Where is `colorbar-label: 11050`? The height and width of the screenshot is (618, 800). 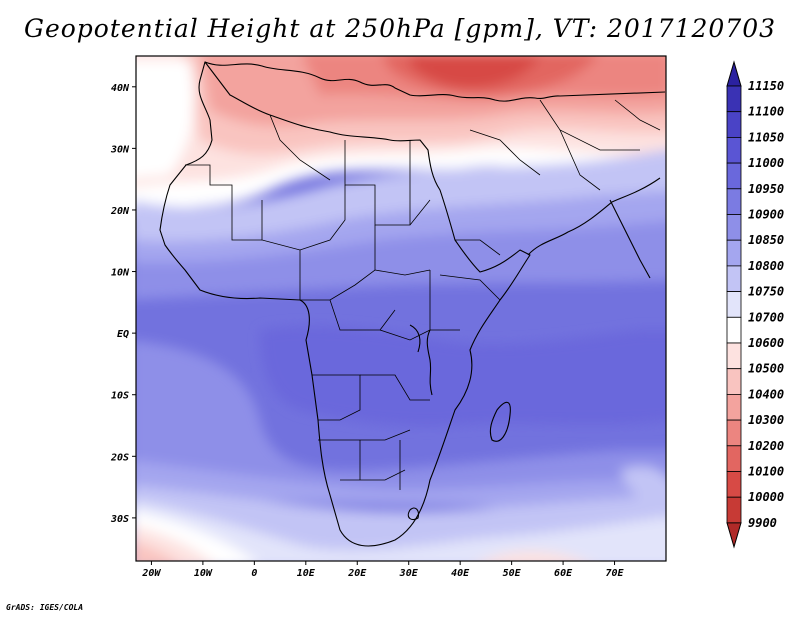
colorbar-label: 11050 is located at coordinates (766, 137).